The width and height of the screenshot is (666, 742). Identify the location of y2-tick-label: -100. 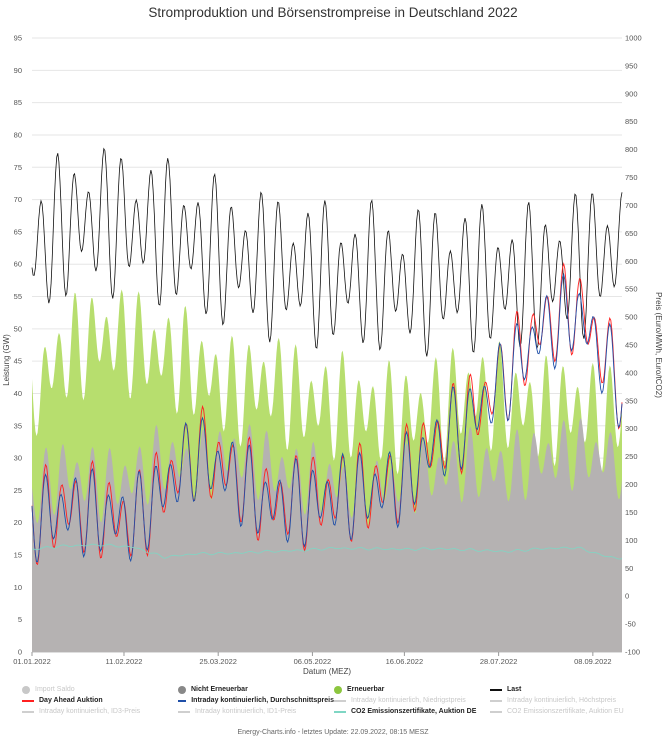
(632, 652).